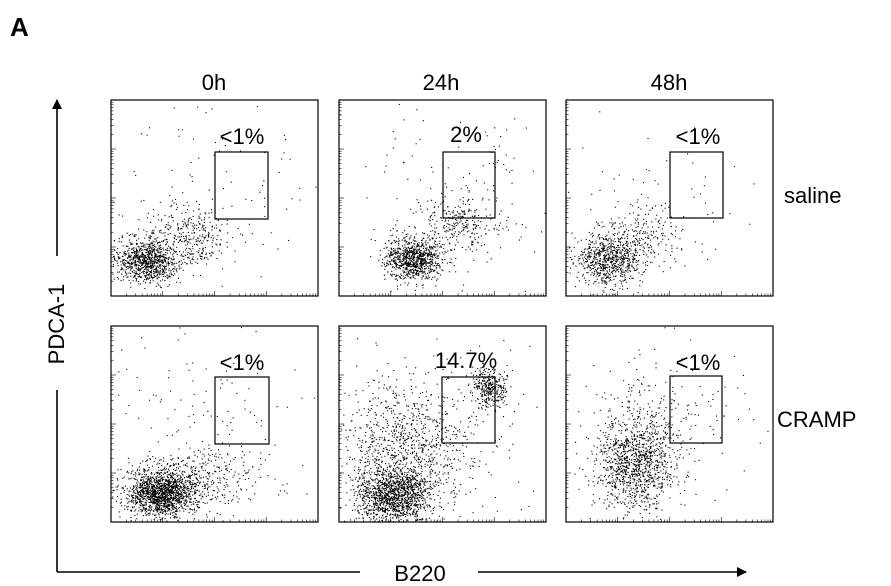  I want to click on row-label-saline: saline, so click(812, 195).